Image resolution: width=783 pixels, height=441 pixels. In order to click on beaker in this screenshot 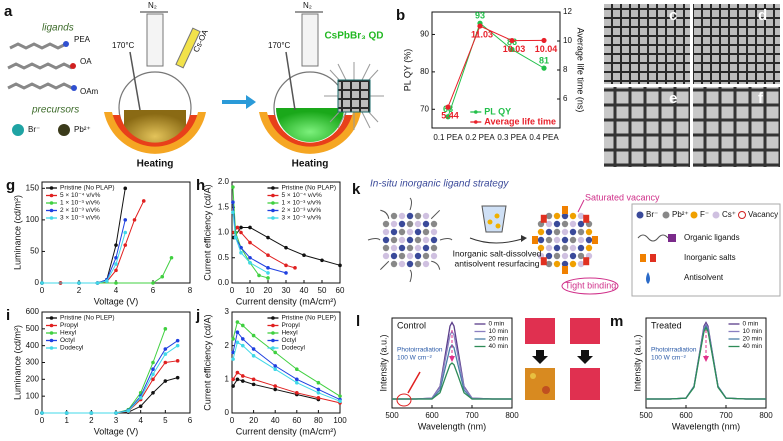, I will do `click(494, 219)`.